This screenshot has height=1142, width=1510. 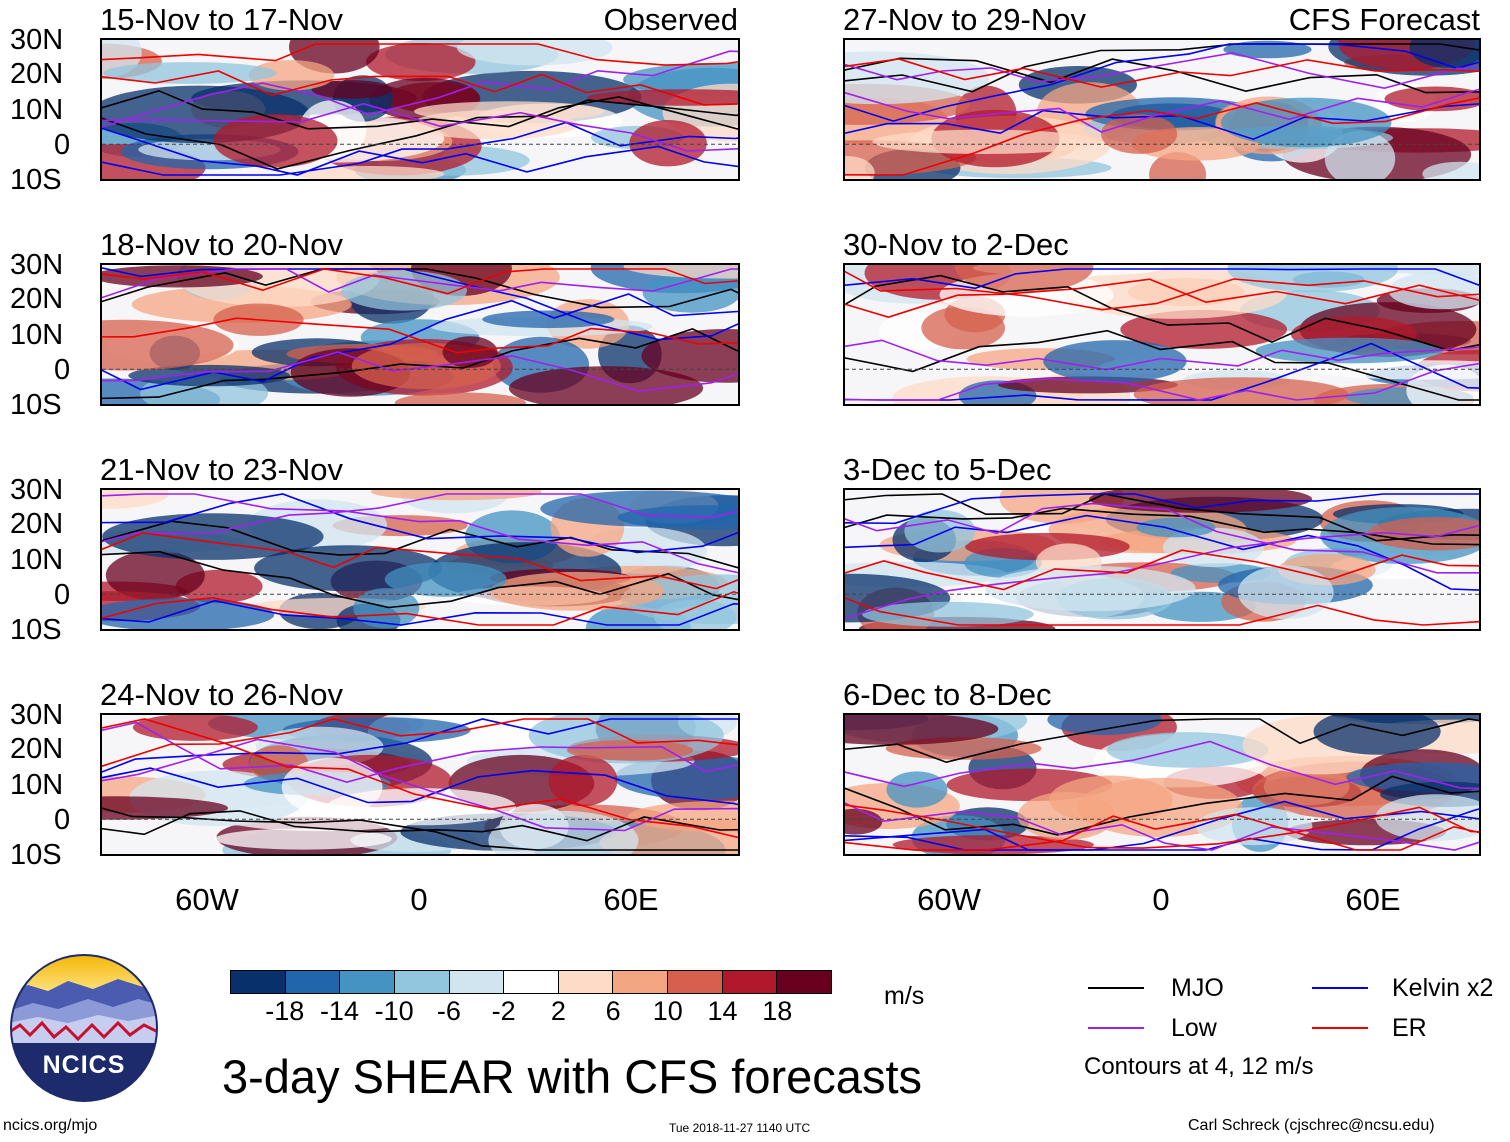 What do you see at coordinates (631, 899) in the screenshot?
I see `lon-label: 60E` at bounding box center [631, 899].